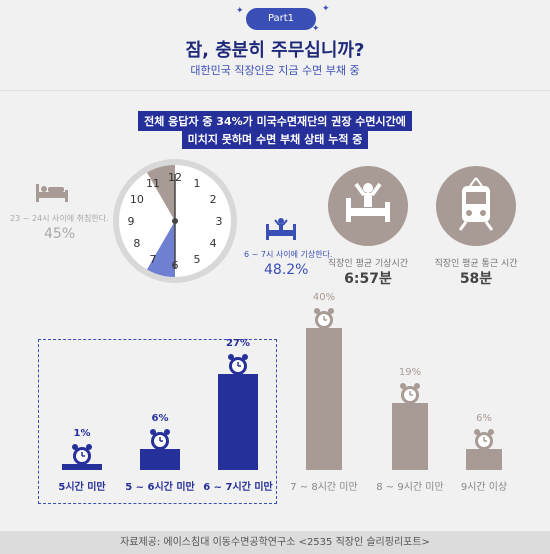 The width and height of the screenshot is (550, 554). Describe the element at coordinates (410, 372) in the screenshot. I see `bar-value-label: 19%` at that location.